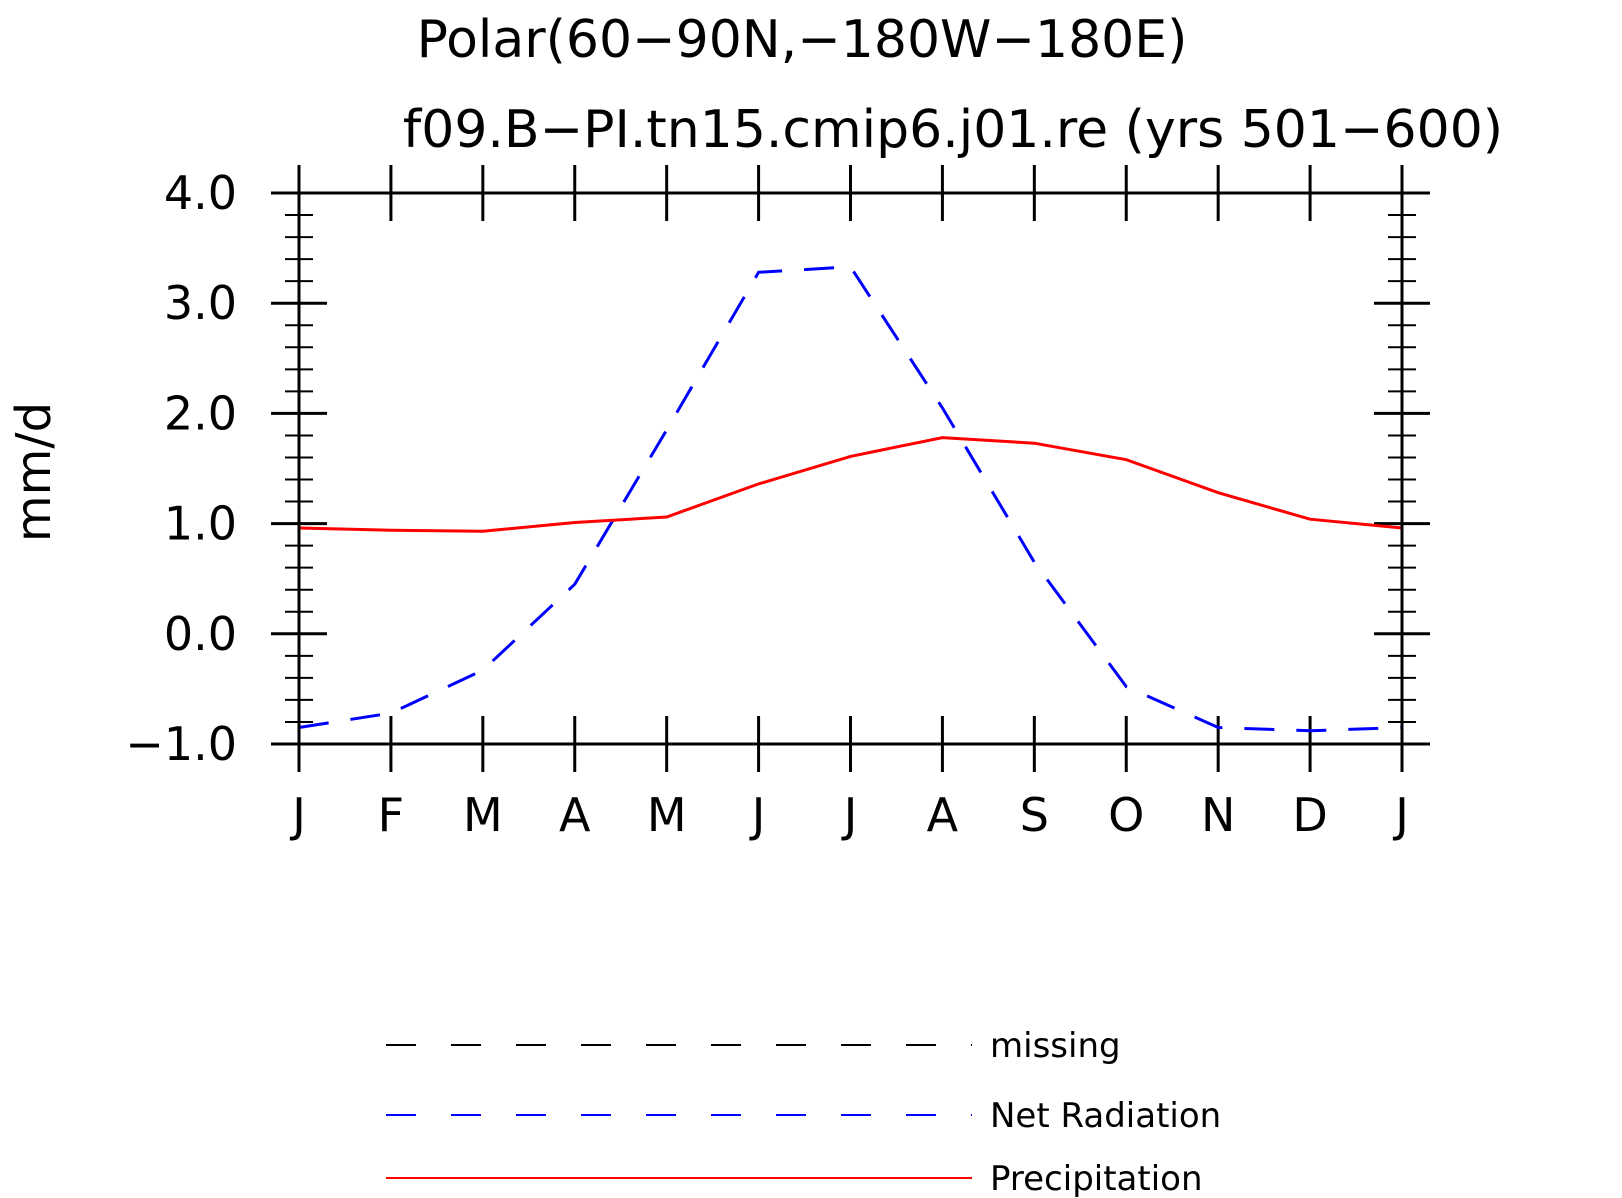 The height and width of the screenshot is (1198, 1622). Describe the element at coordinates (1218, 815) in the screenshot. I see `x-tick-label: N` at that location.